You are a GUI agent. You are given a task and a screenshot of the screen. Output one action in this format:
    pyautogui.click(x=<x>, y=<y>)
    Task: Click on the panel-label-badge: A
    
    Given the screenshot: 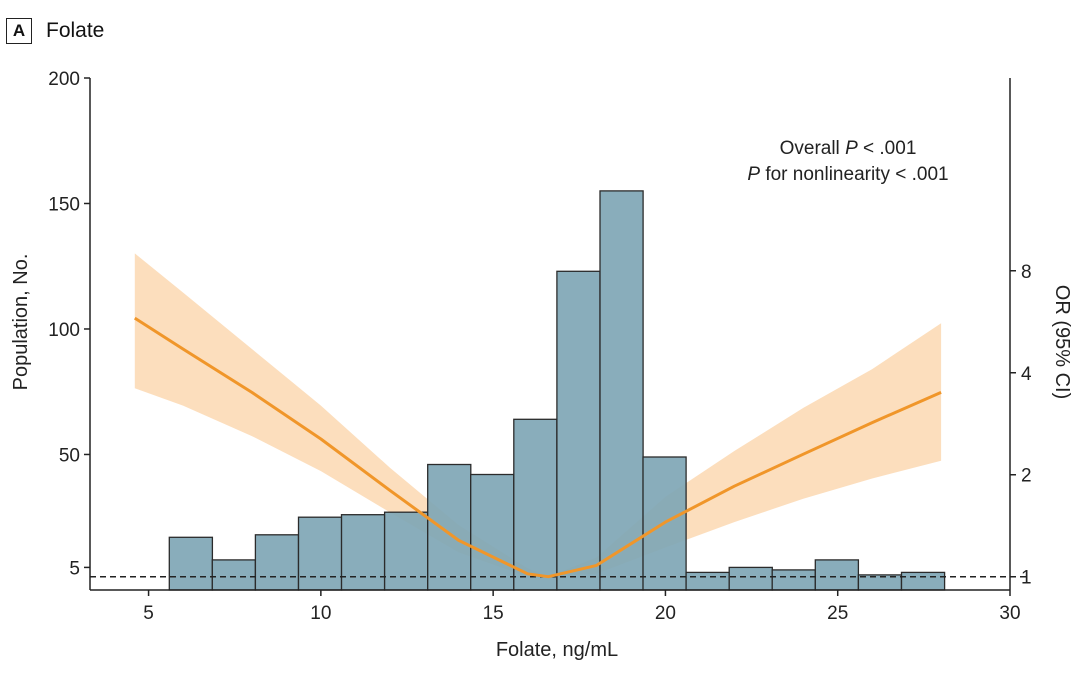 What is the action you would take?
    pyautogui.click(x=19, y=31)
    